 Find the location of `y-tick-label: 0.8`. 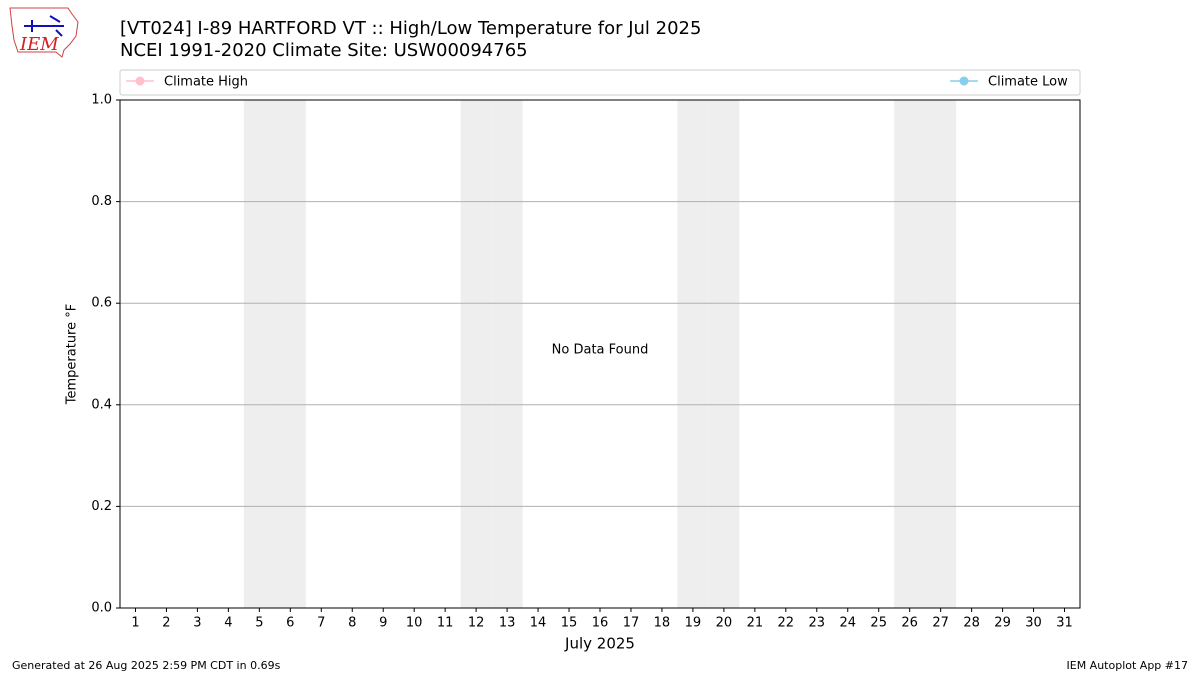

y-tick-label: 0.8 is located at coordinates (101, 201).